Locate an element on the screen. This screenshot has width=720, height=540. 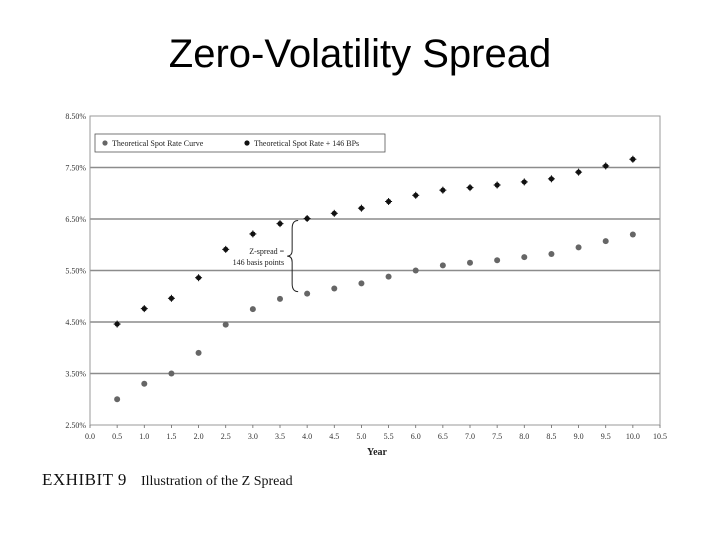
x-tick-label: 5.5 is located at coordinates (389, 436).